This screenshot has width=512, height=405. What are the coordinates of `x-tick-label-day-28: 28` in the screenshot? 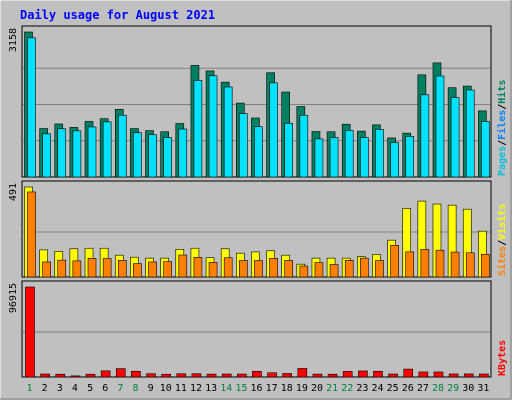 It's located at (438, 388).